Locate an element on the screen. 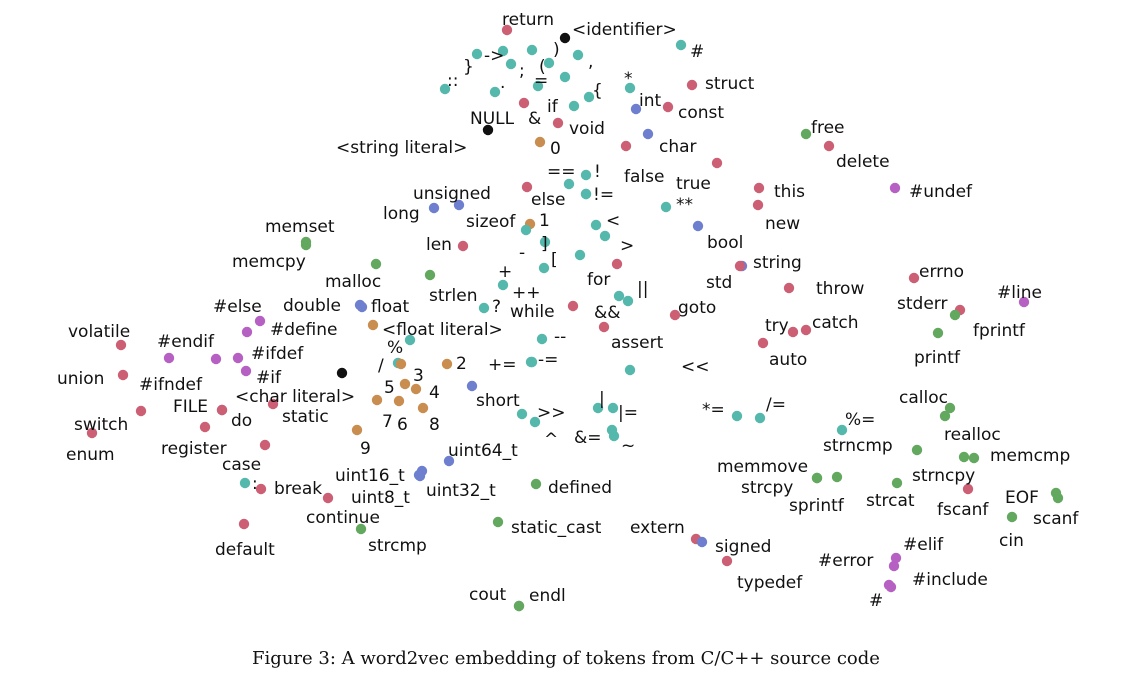 This screenshot has width=1132, height=688. label-symbol-8: , is located at coordinates (590, 62).